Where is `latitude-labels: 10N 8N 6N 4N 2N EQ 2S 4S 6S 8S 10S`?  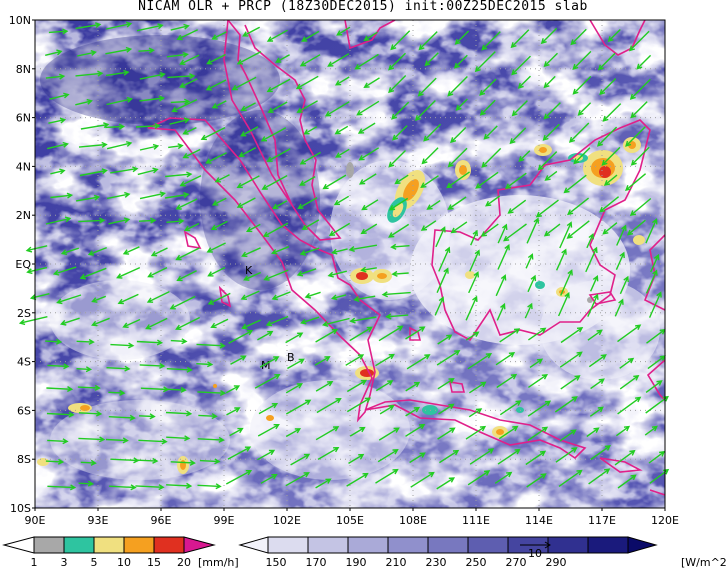 latitude-labels: 10N 8N 6N 4N 2N EQ 2S 4S 6S 8S 10S is located at coordinates (22, 264).